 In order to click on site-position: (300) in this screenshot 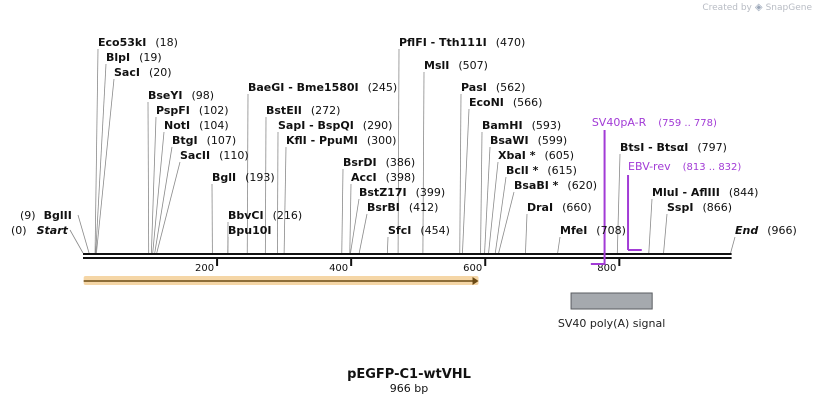, I will do `click(382, 140)`.